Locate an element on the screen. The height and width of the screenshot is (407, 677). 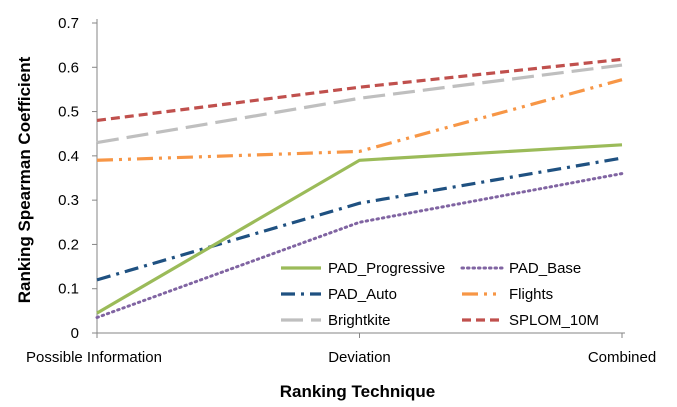
series-line-splom-10m is located at coordinates (359, 90).